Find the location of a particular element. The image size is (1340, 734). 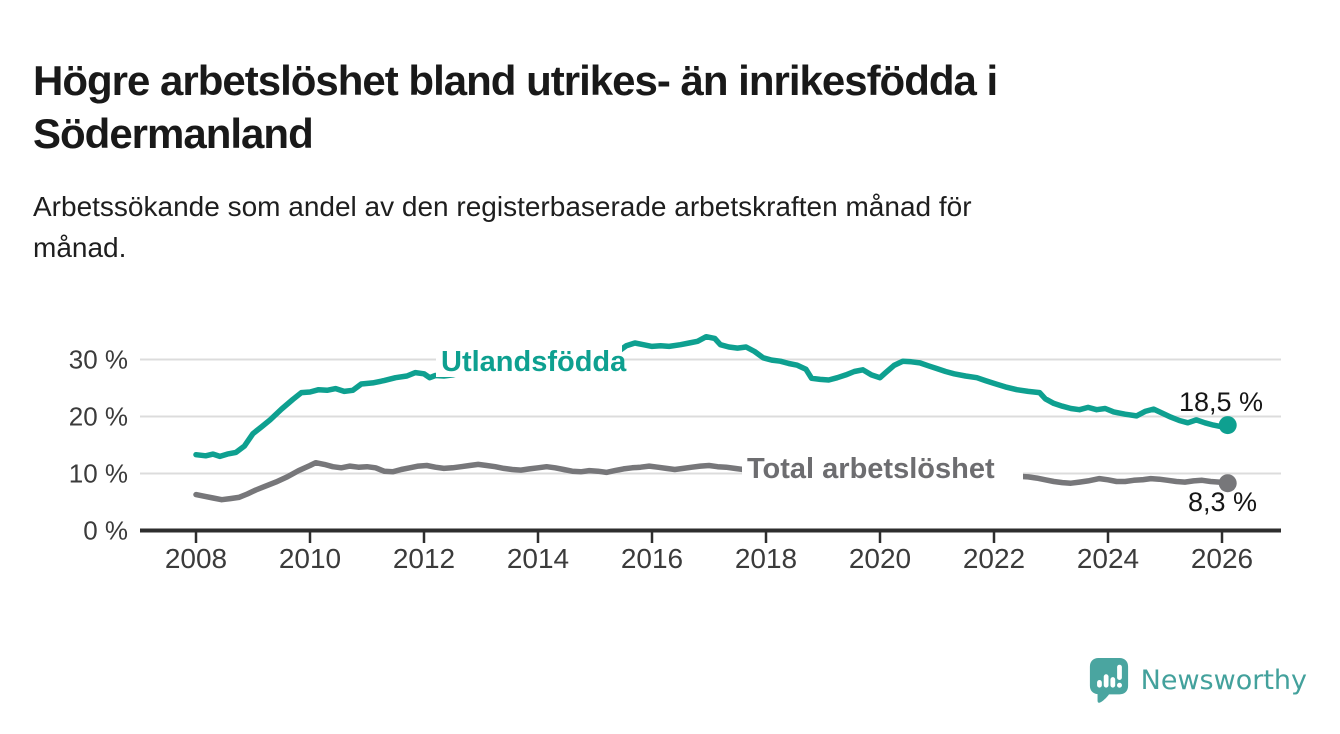

newsworthy-speech-bubble-bar-chart-icon is located at coordinates (1108, 680).